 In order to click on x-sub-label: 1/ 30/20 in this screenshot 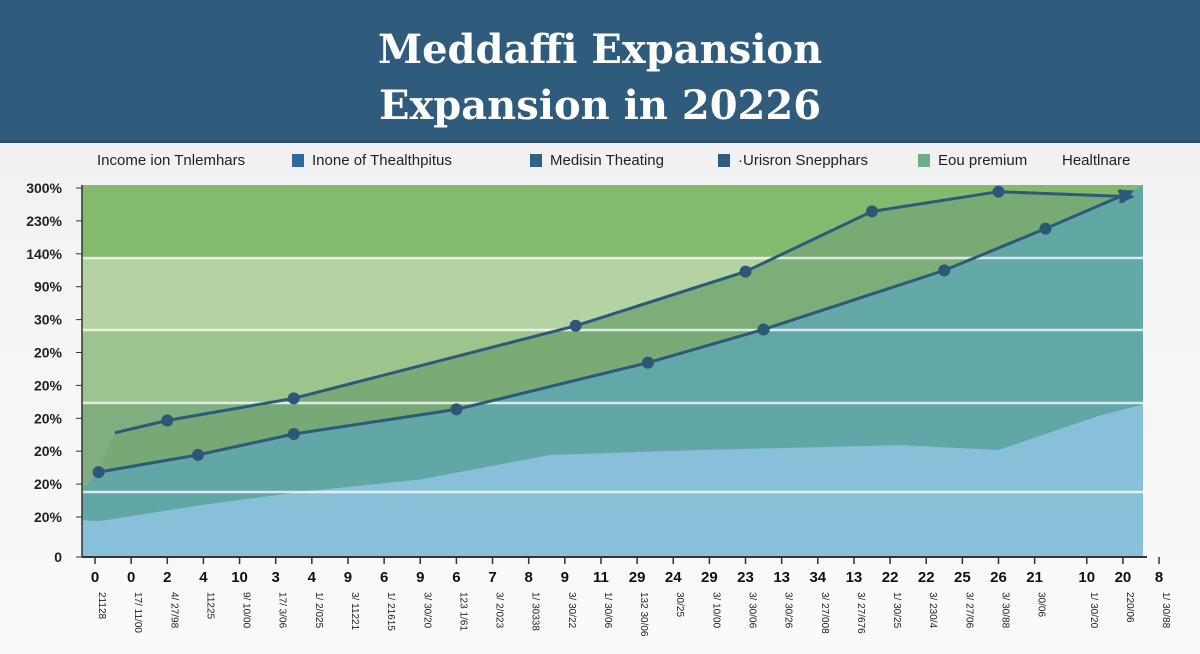, I will do `click(1093, 610)`.